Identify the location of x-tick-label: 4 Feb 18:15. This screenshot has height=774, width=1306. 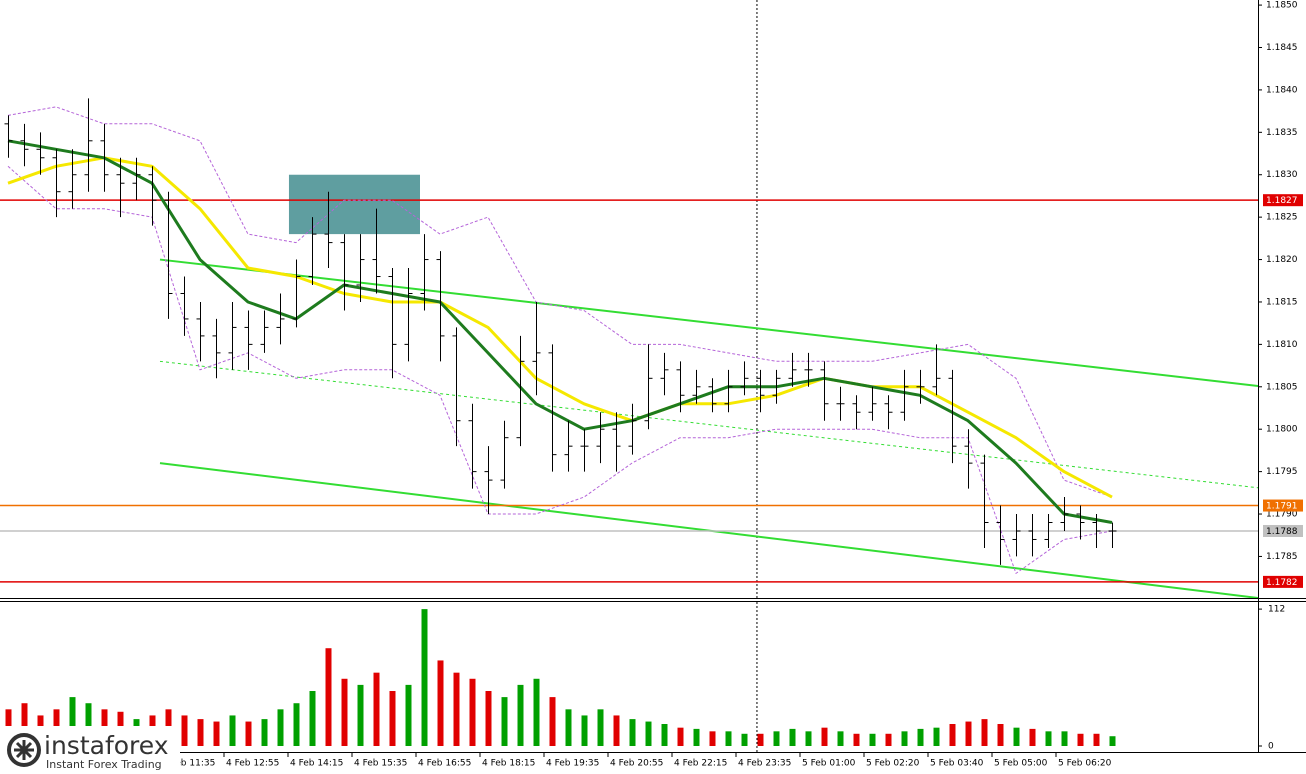
(508, 764).